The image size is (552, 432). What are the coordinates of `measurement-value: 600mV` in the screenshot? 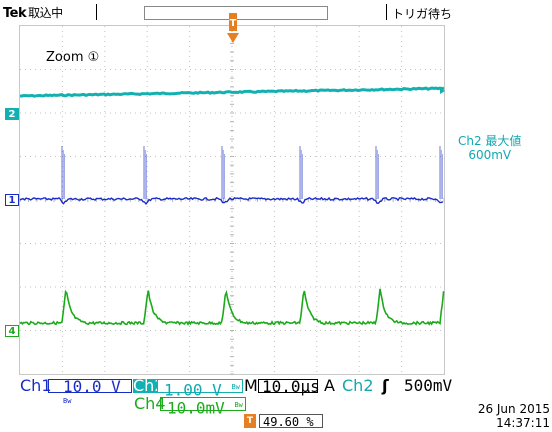 It's located at (490, 155).